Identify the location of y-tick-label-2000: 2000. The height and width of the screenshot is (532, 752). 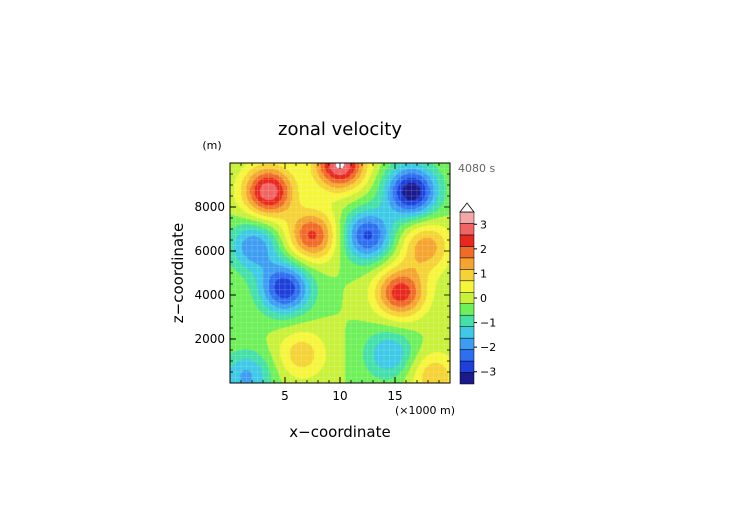
(209, 339).